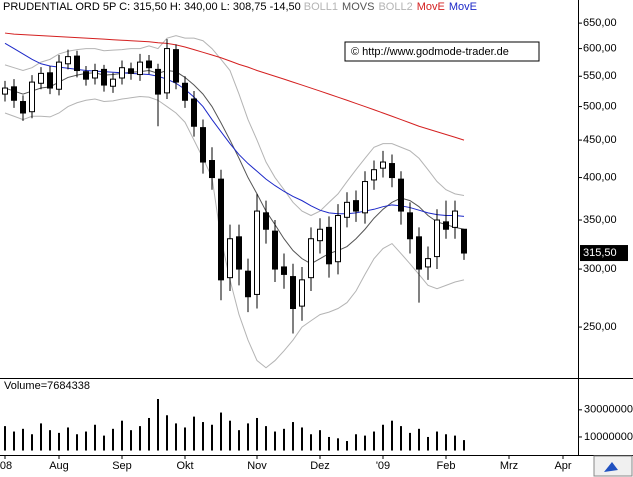  Describe the element at coordinates (430, 52) in the screenshot. I see `copyright: © http://www.godmode-trader.de` at that location.